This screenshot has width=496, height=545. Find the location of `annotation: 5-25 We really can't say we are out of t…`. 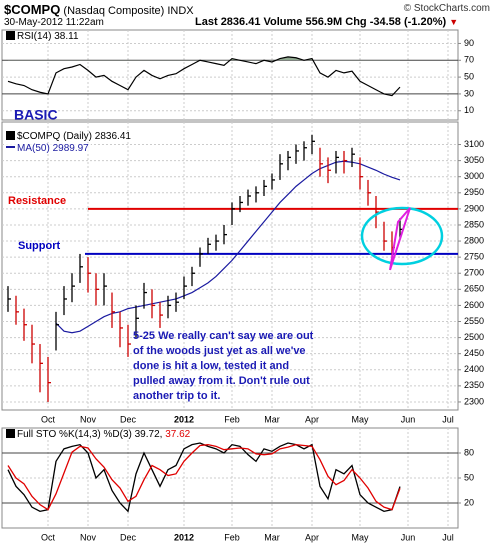

annotation: 5-25 We really can't say we are out of t… is located at coordinates (223, 366).